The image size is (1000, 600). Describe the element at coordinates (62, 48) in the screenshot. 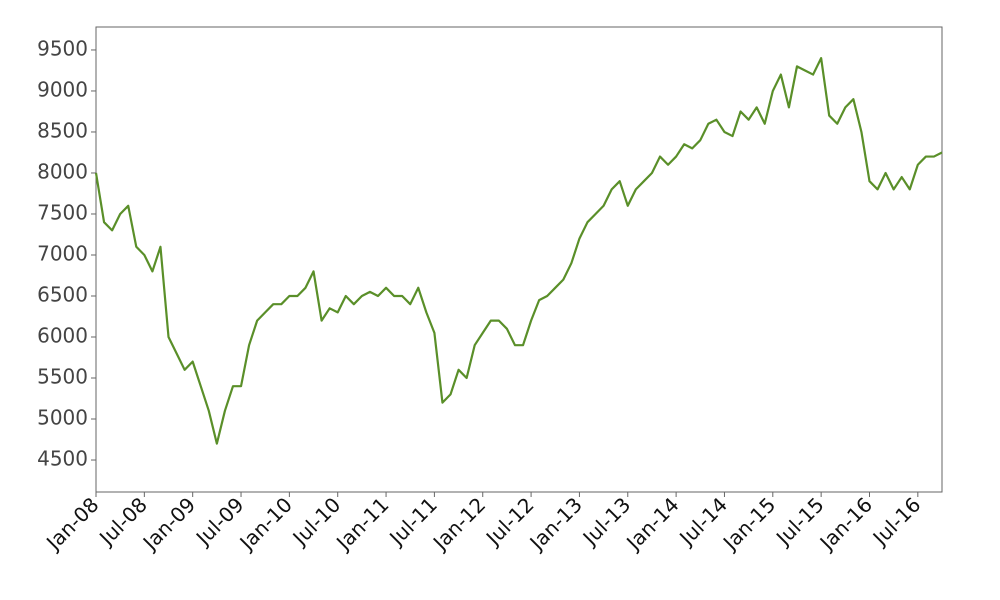

I see `y-tick-label: 9500` at that location.